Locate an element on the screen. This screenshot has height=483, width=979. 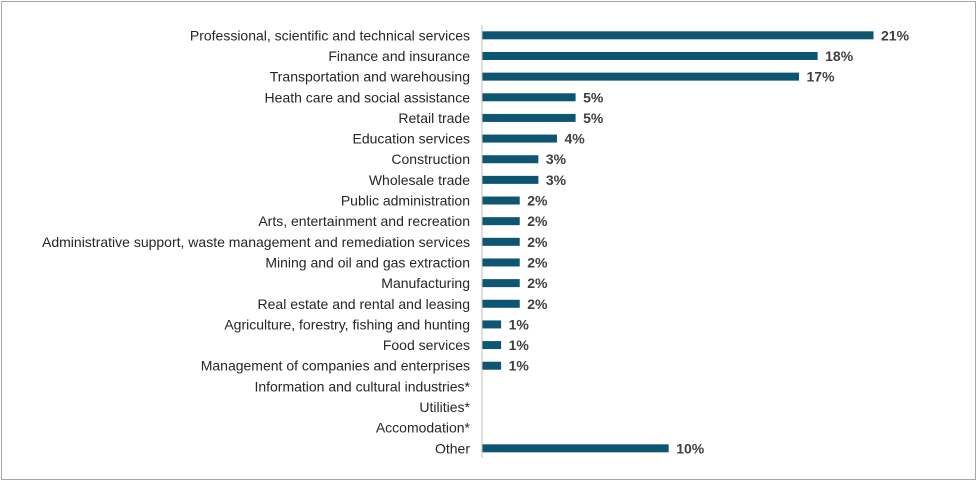
category-label: Other is located at coordinates (452, 448).